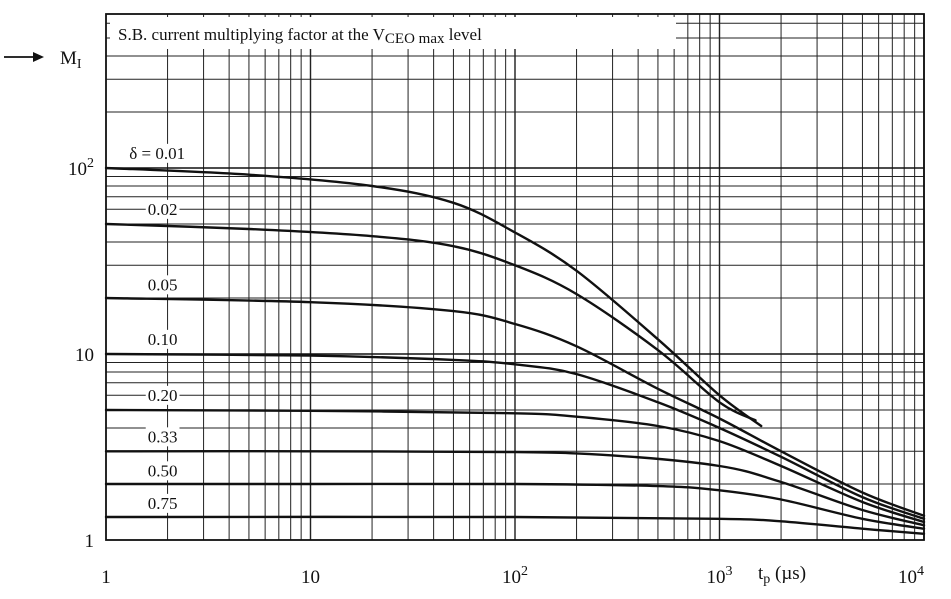 The image size is (951, 599). I want to click on x-tick-label: 10², so click(515, 576).